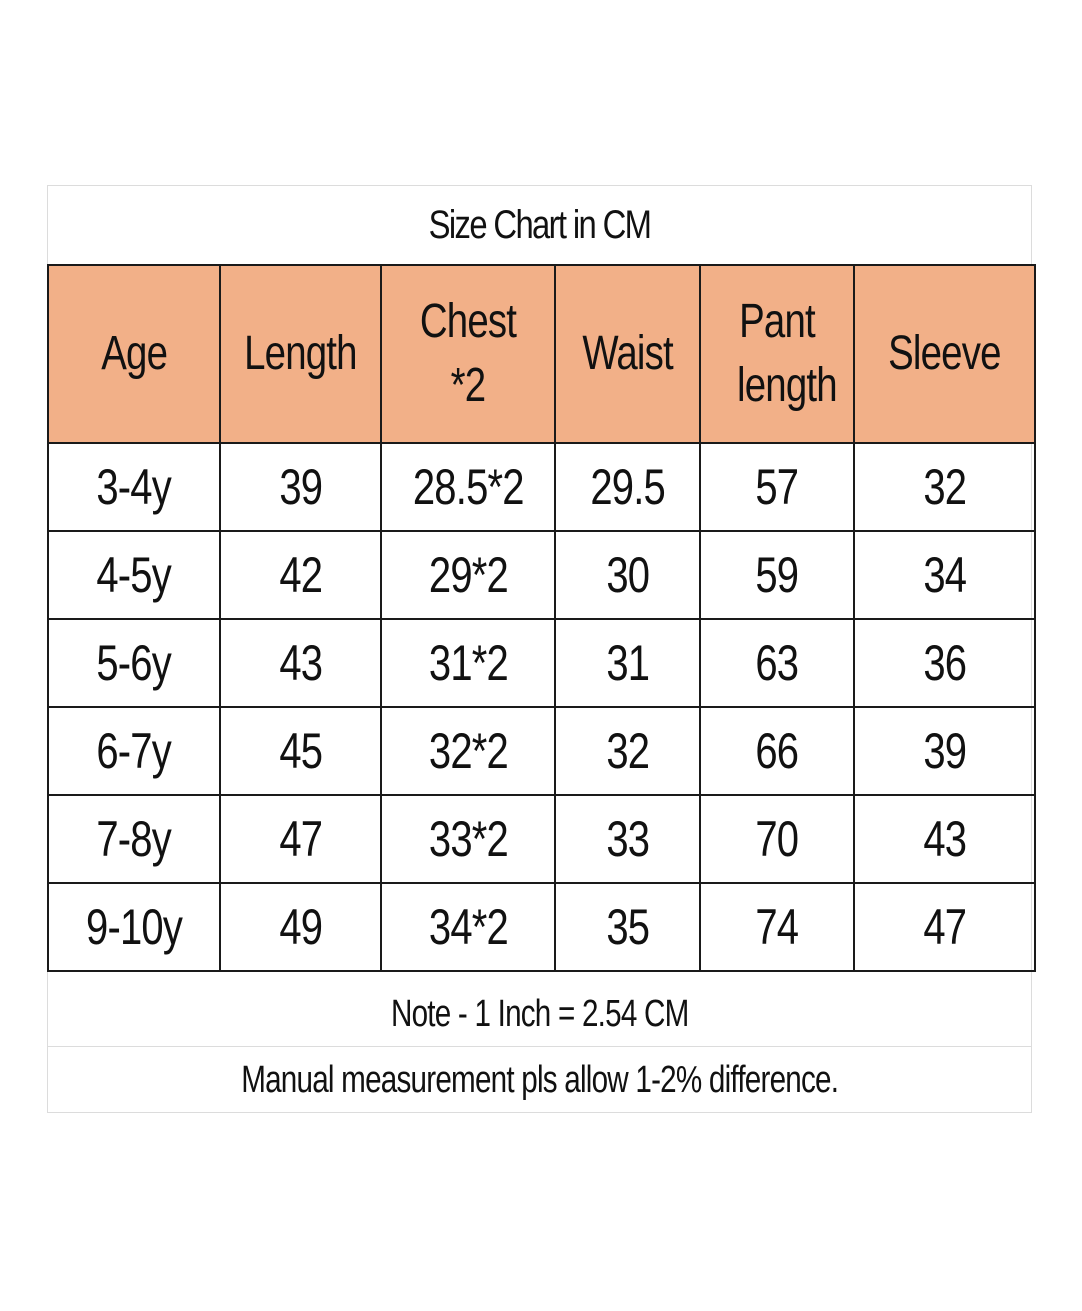 The width and height of the screenshot is (1082, 1311). I want to click on table-cell: 31*2, so click(468, 663).